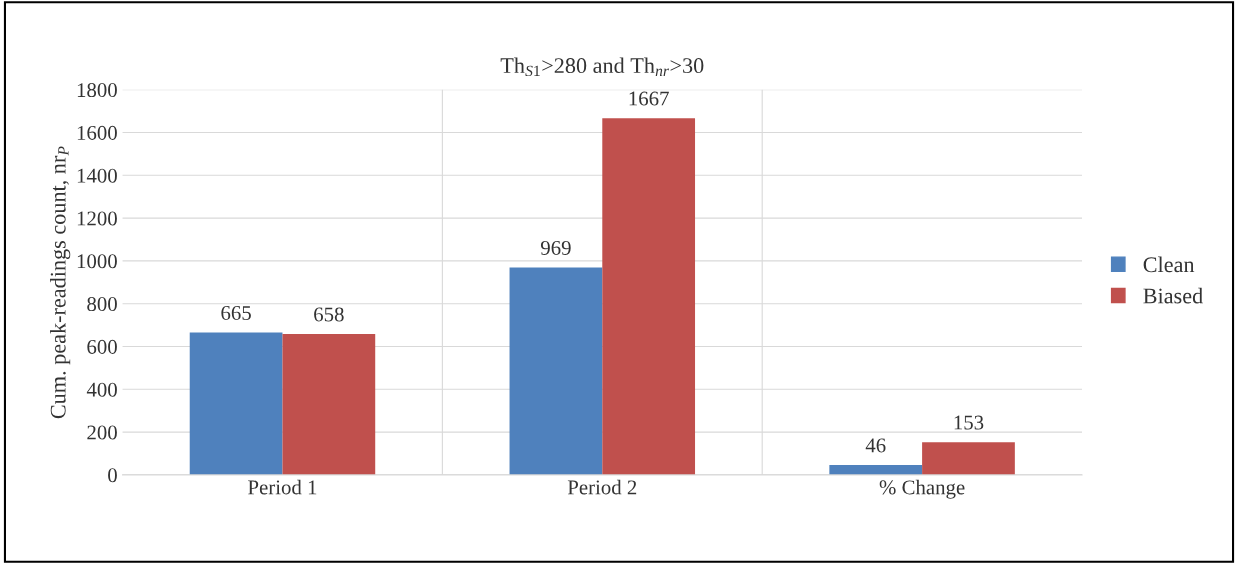 This screenshot has width=1238, height=564. What do you see at coordinates (602, 487) in the screenshot?
I see `x-tick-label: Period 2` at bounding box center [602, 487].